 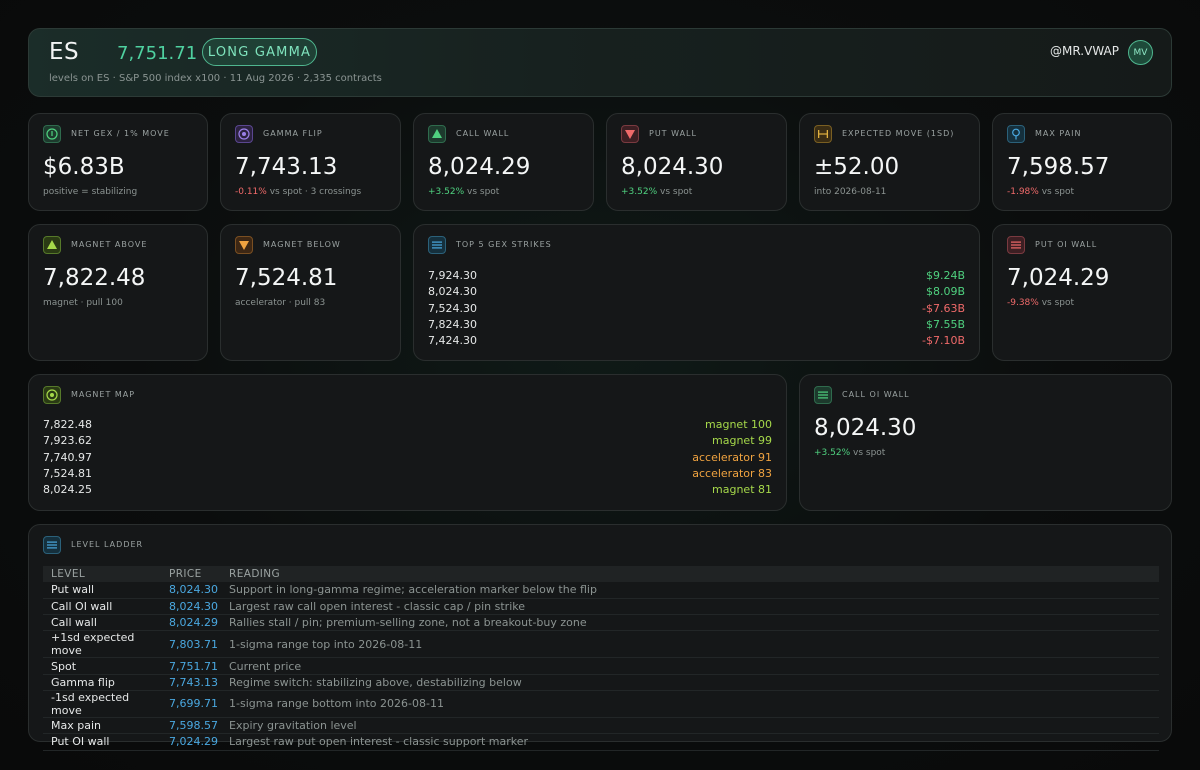 I want to click on ladder-level: Gamma flip, so click(x=102, y=682).